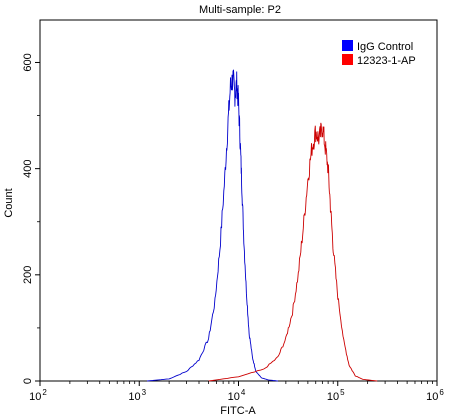 This screenshot has height=418, width=453. Describe the element at coordinates (435, 395) in the screenshot. I see `x-tick-label-5: 10⁶` at that location.